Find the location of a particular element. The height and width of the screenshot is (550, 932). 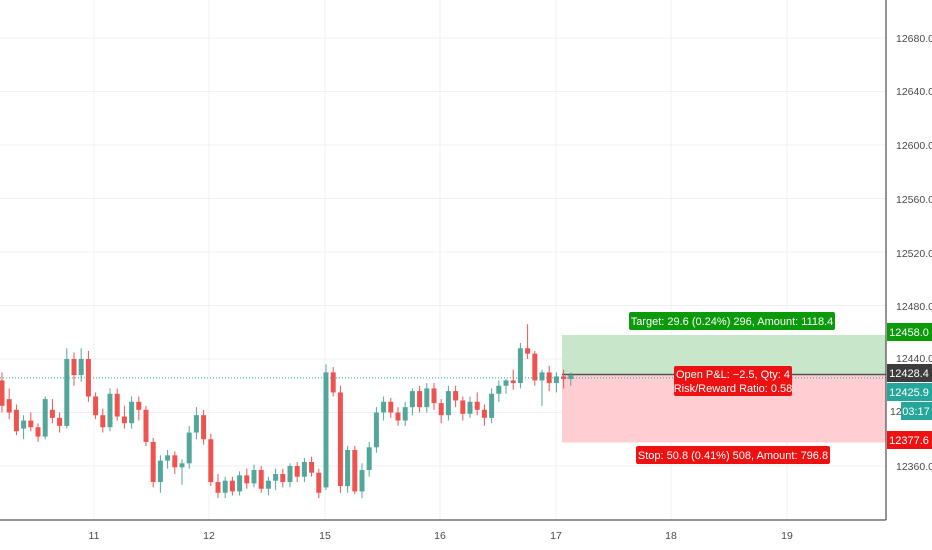

svg-text: 12428.4 is located at coordinates (909, 374).